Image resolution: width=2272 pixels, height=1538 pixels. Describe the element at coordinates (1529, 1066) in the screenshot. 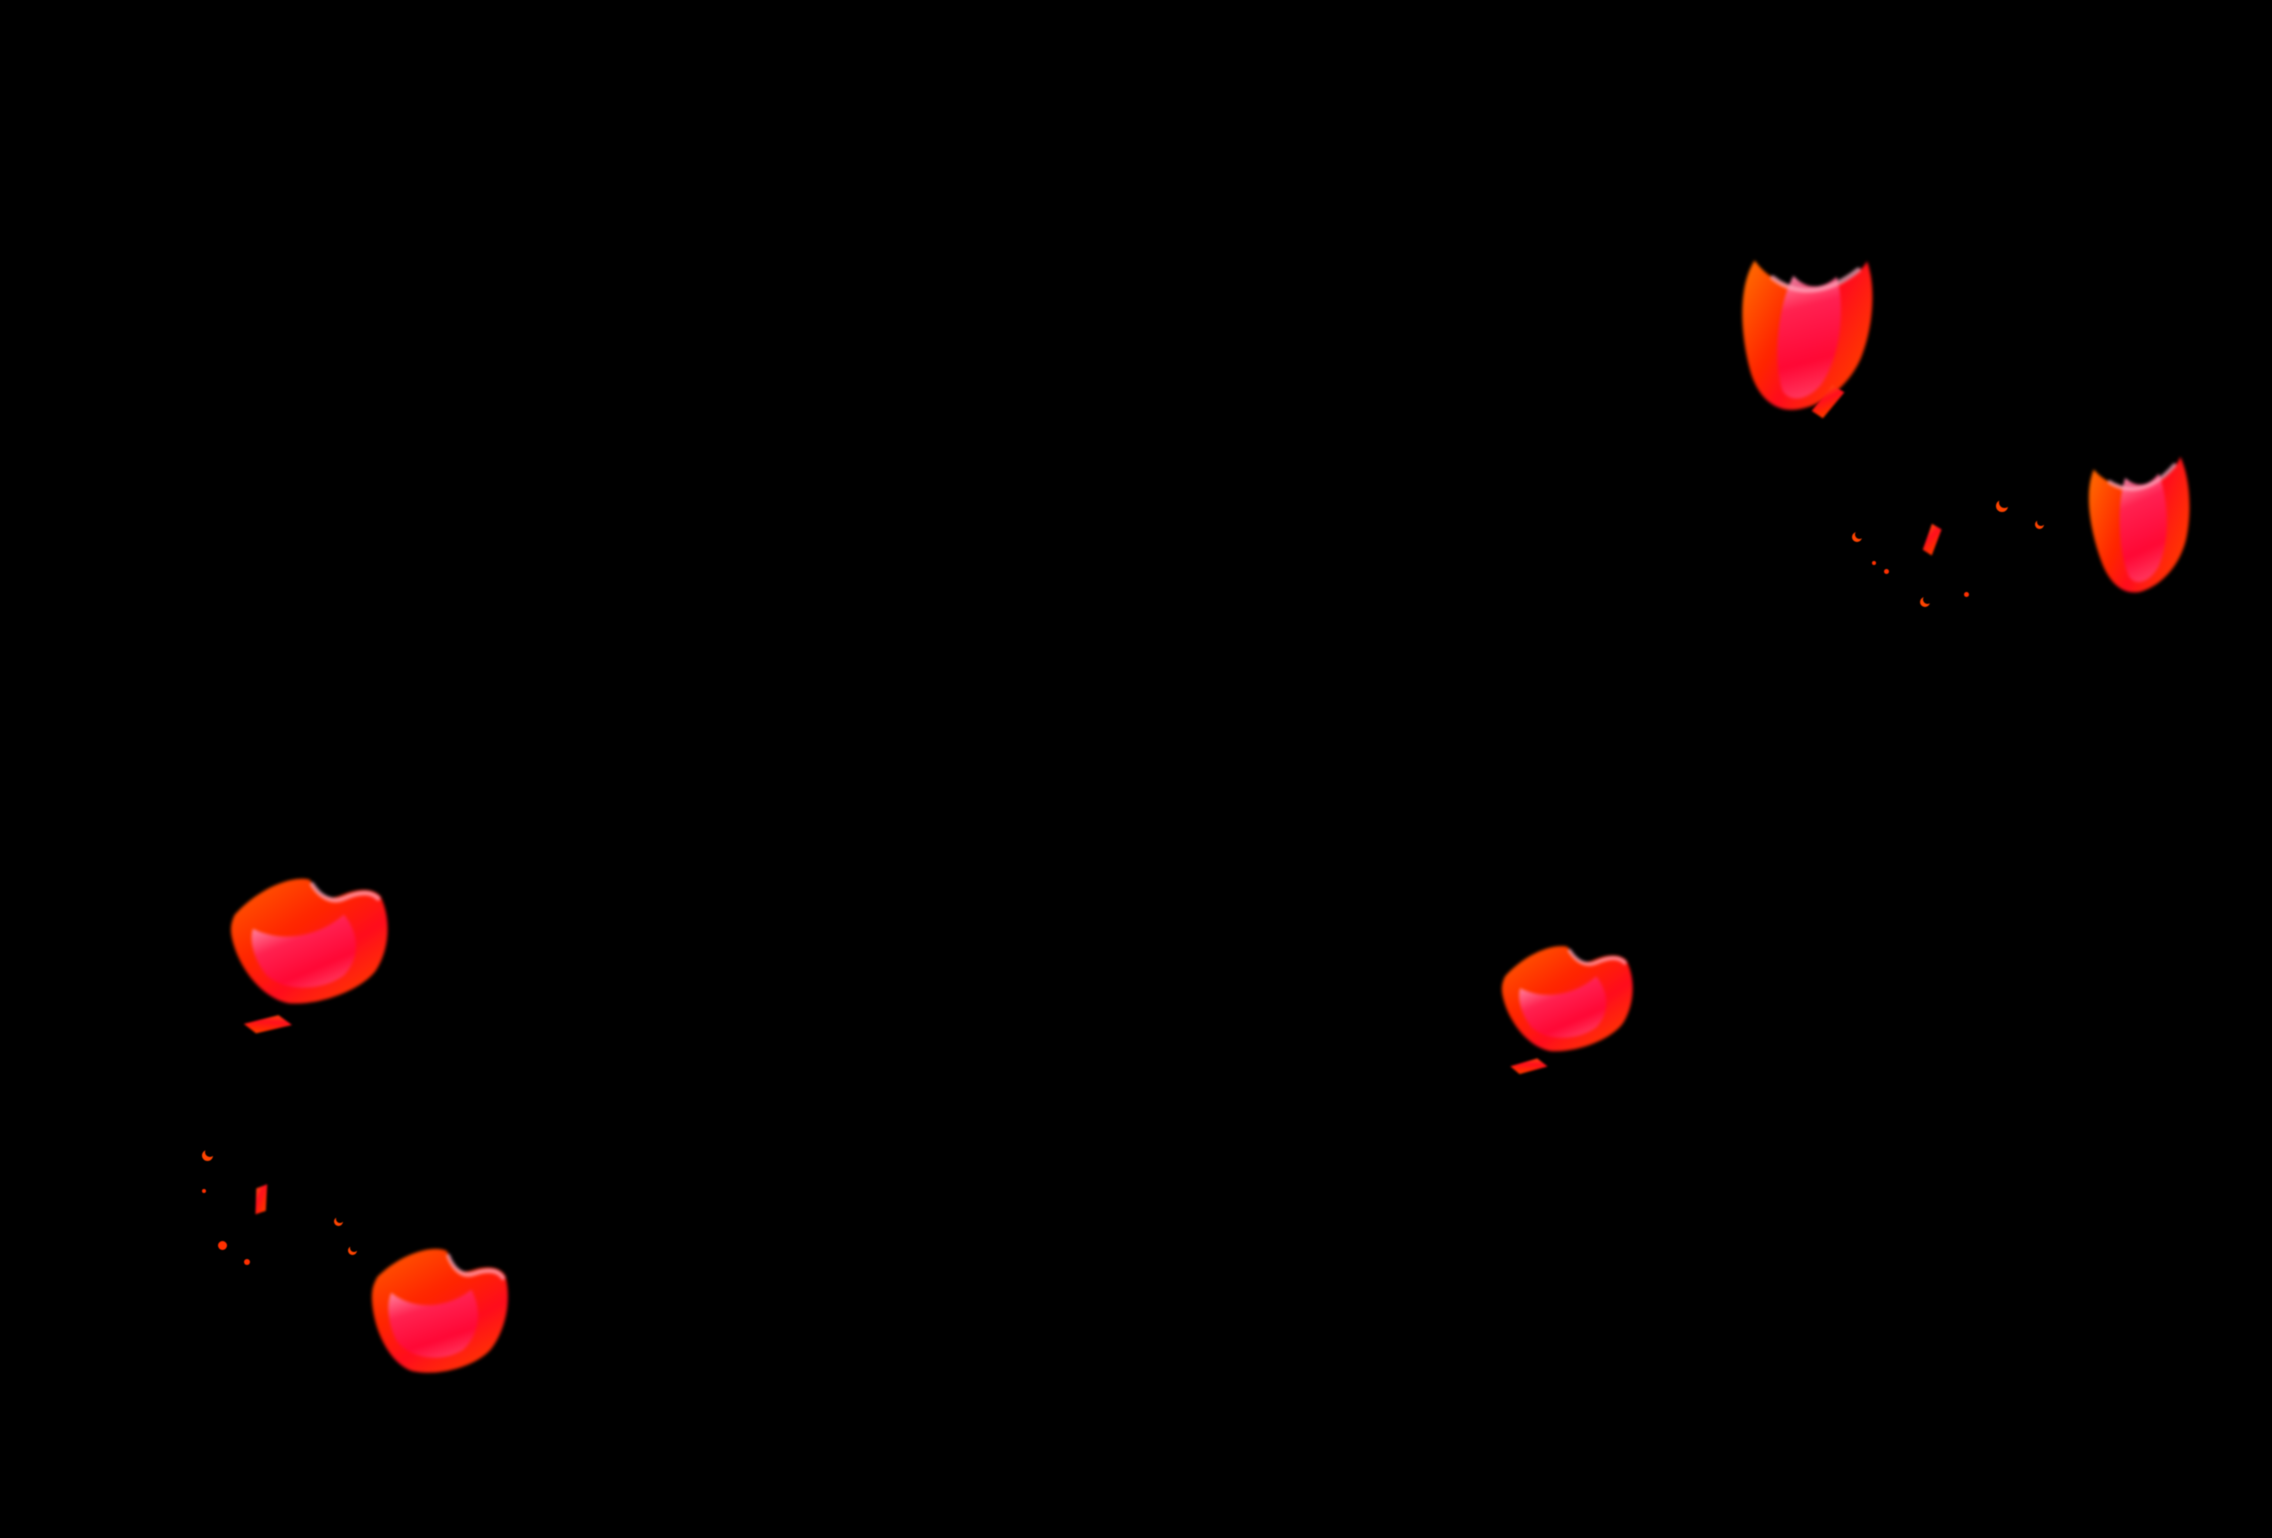

I see `fragment-below-center-right` at that location.